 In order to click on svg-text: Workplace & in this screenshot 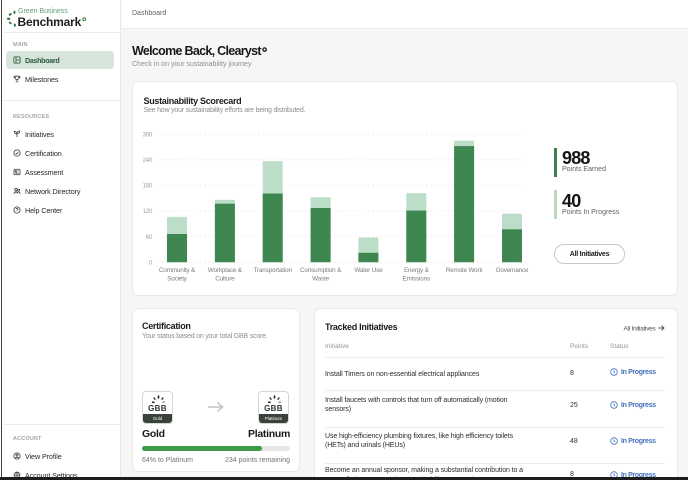, I will do `click(225, 270)`.